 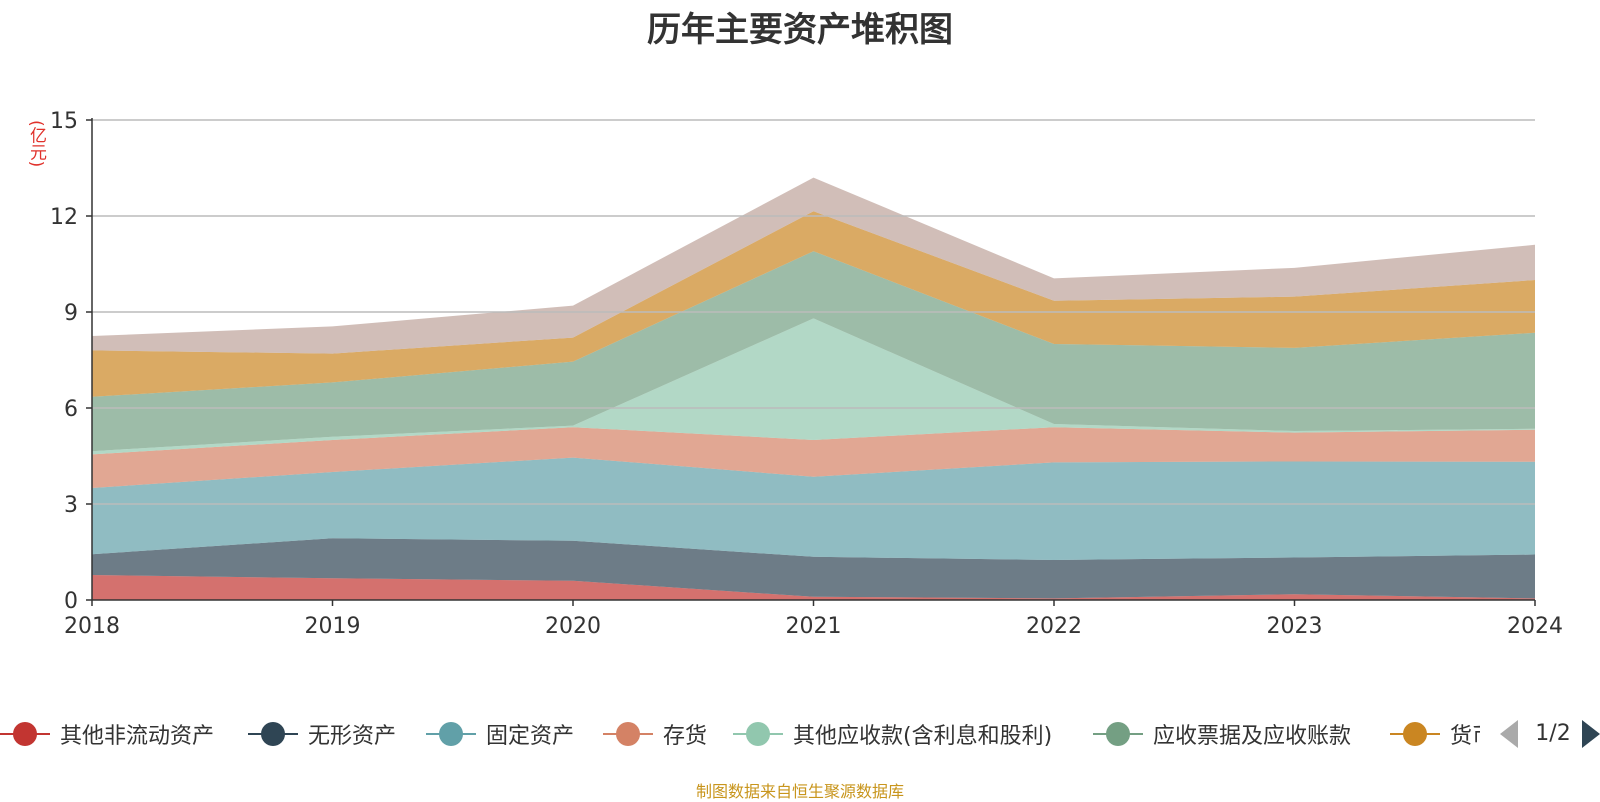 What do you see at coordinates (64, 121) in the screenshot?
I see `y-tick-label: 15` at bounding box center [64, 121].